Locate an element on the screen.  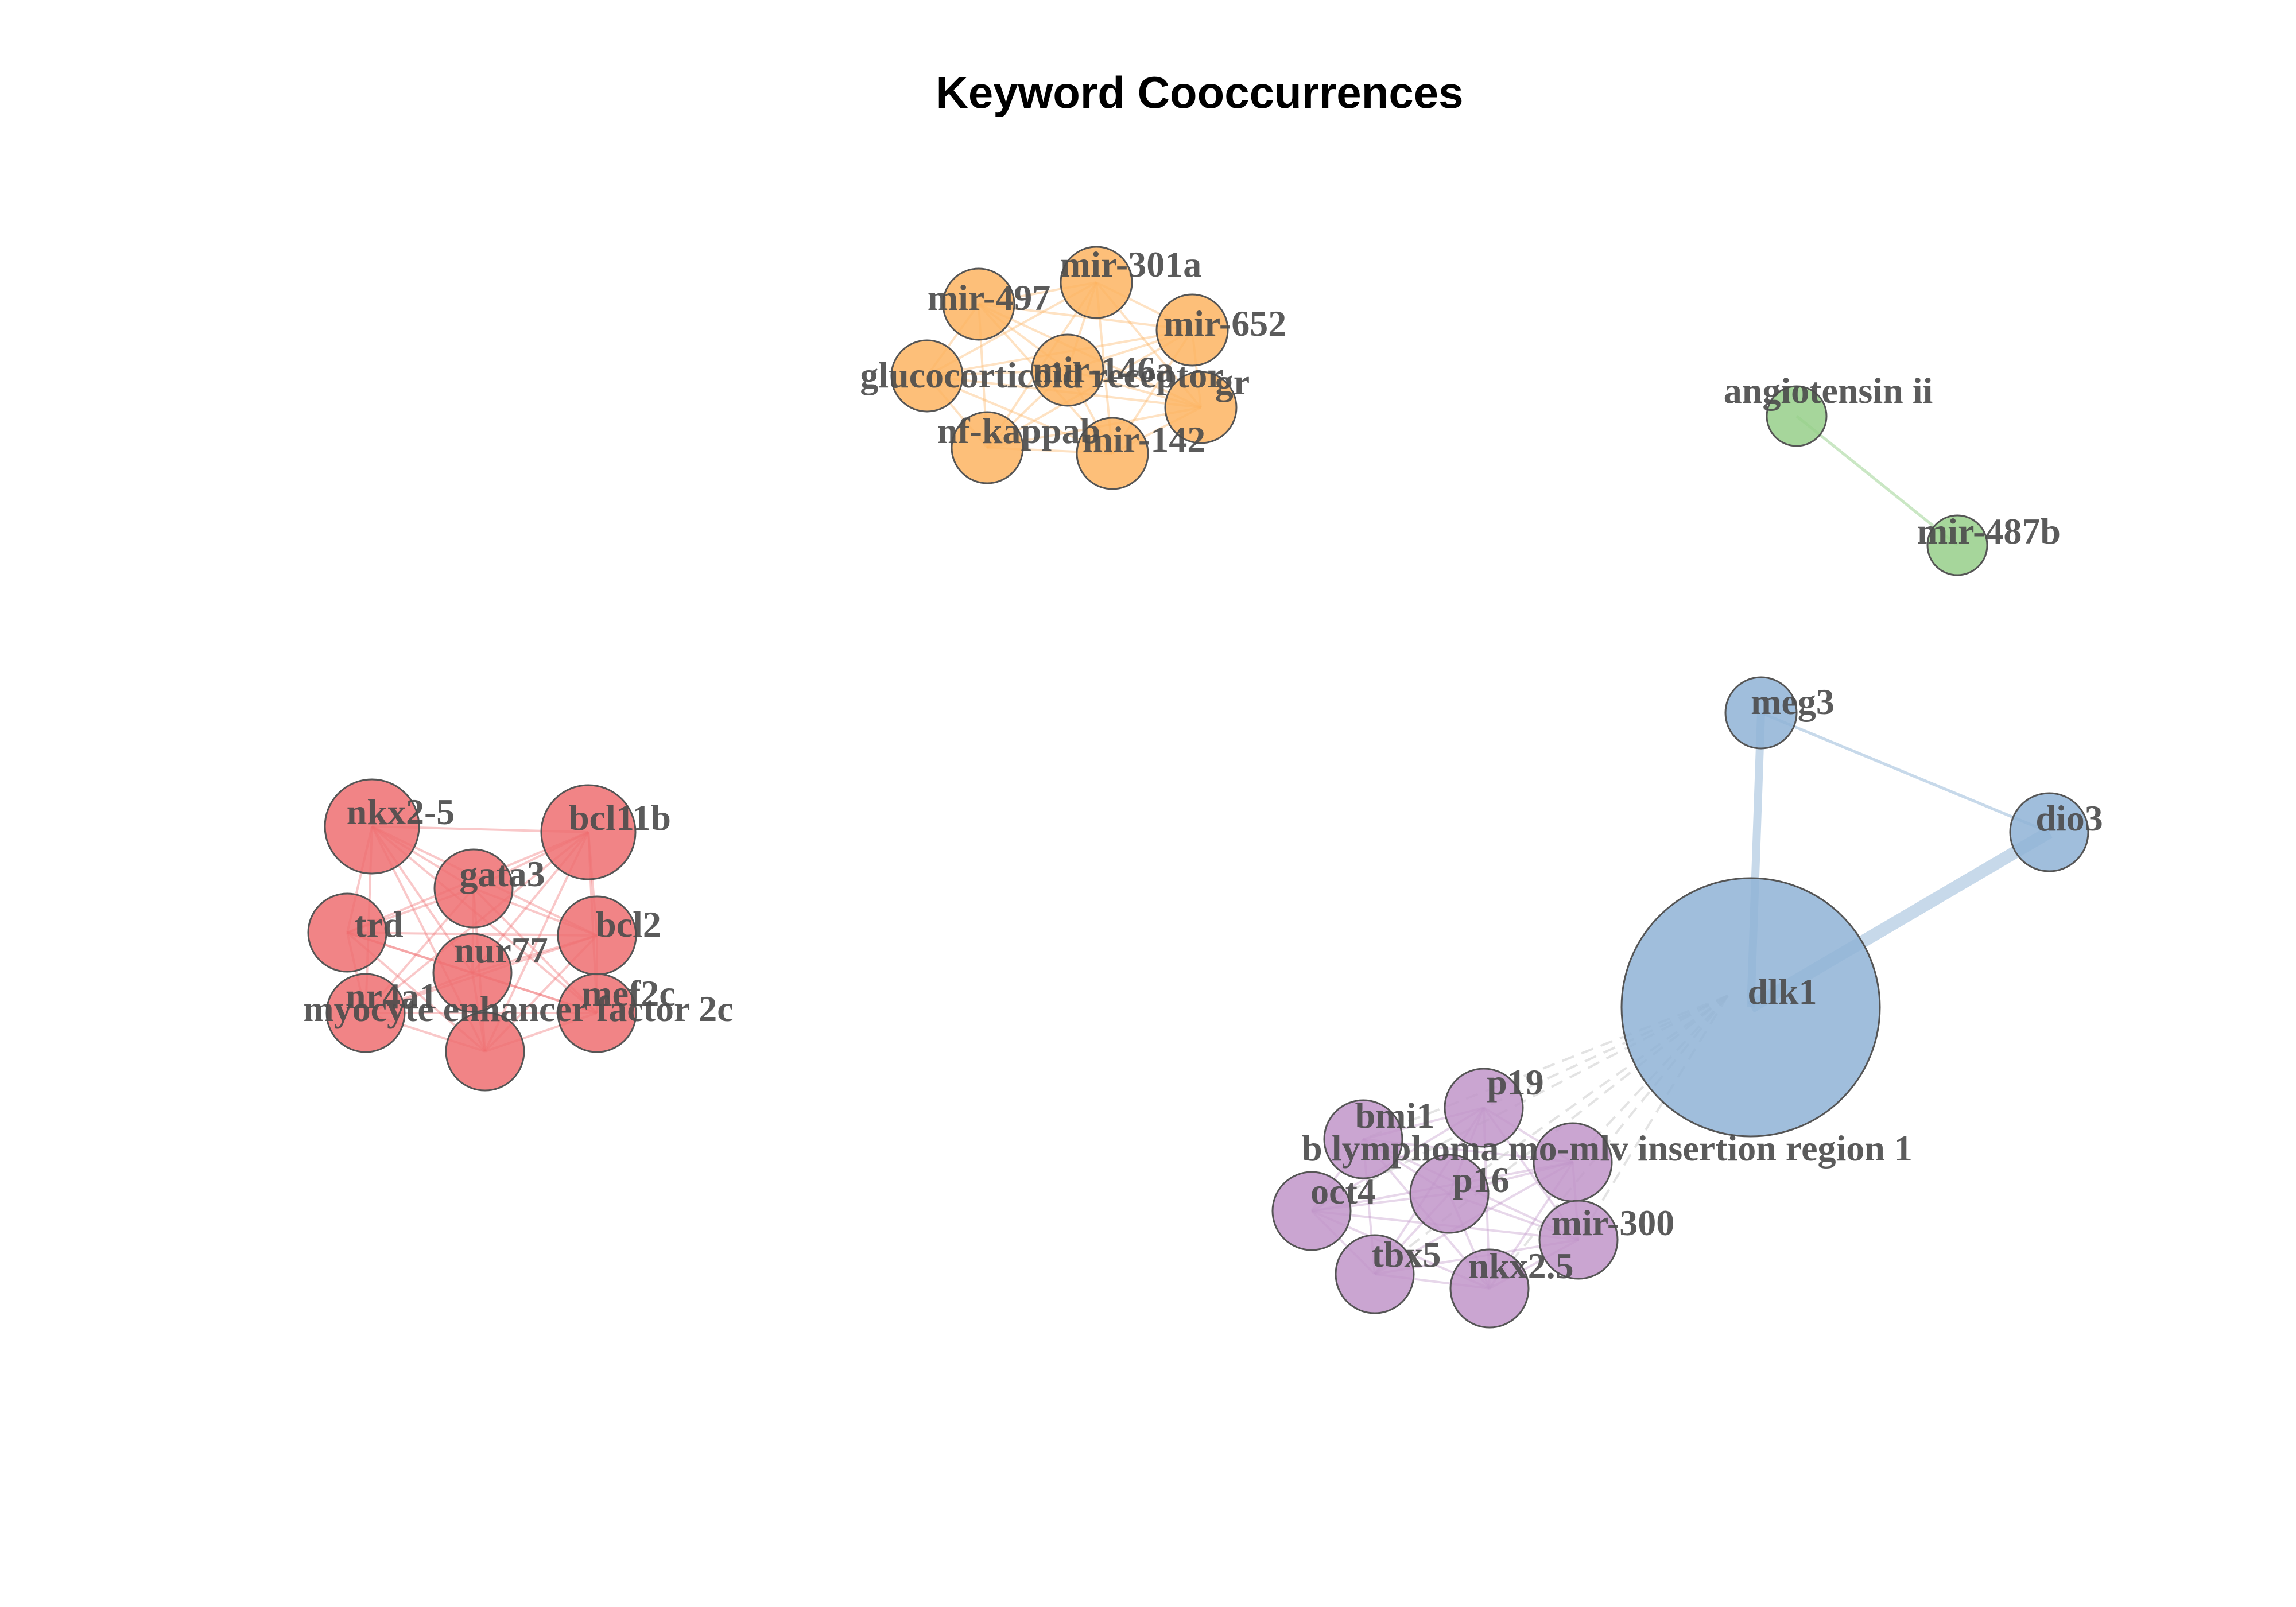
label-oct4: oct4 is located at coordinates (1343, 1191).